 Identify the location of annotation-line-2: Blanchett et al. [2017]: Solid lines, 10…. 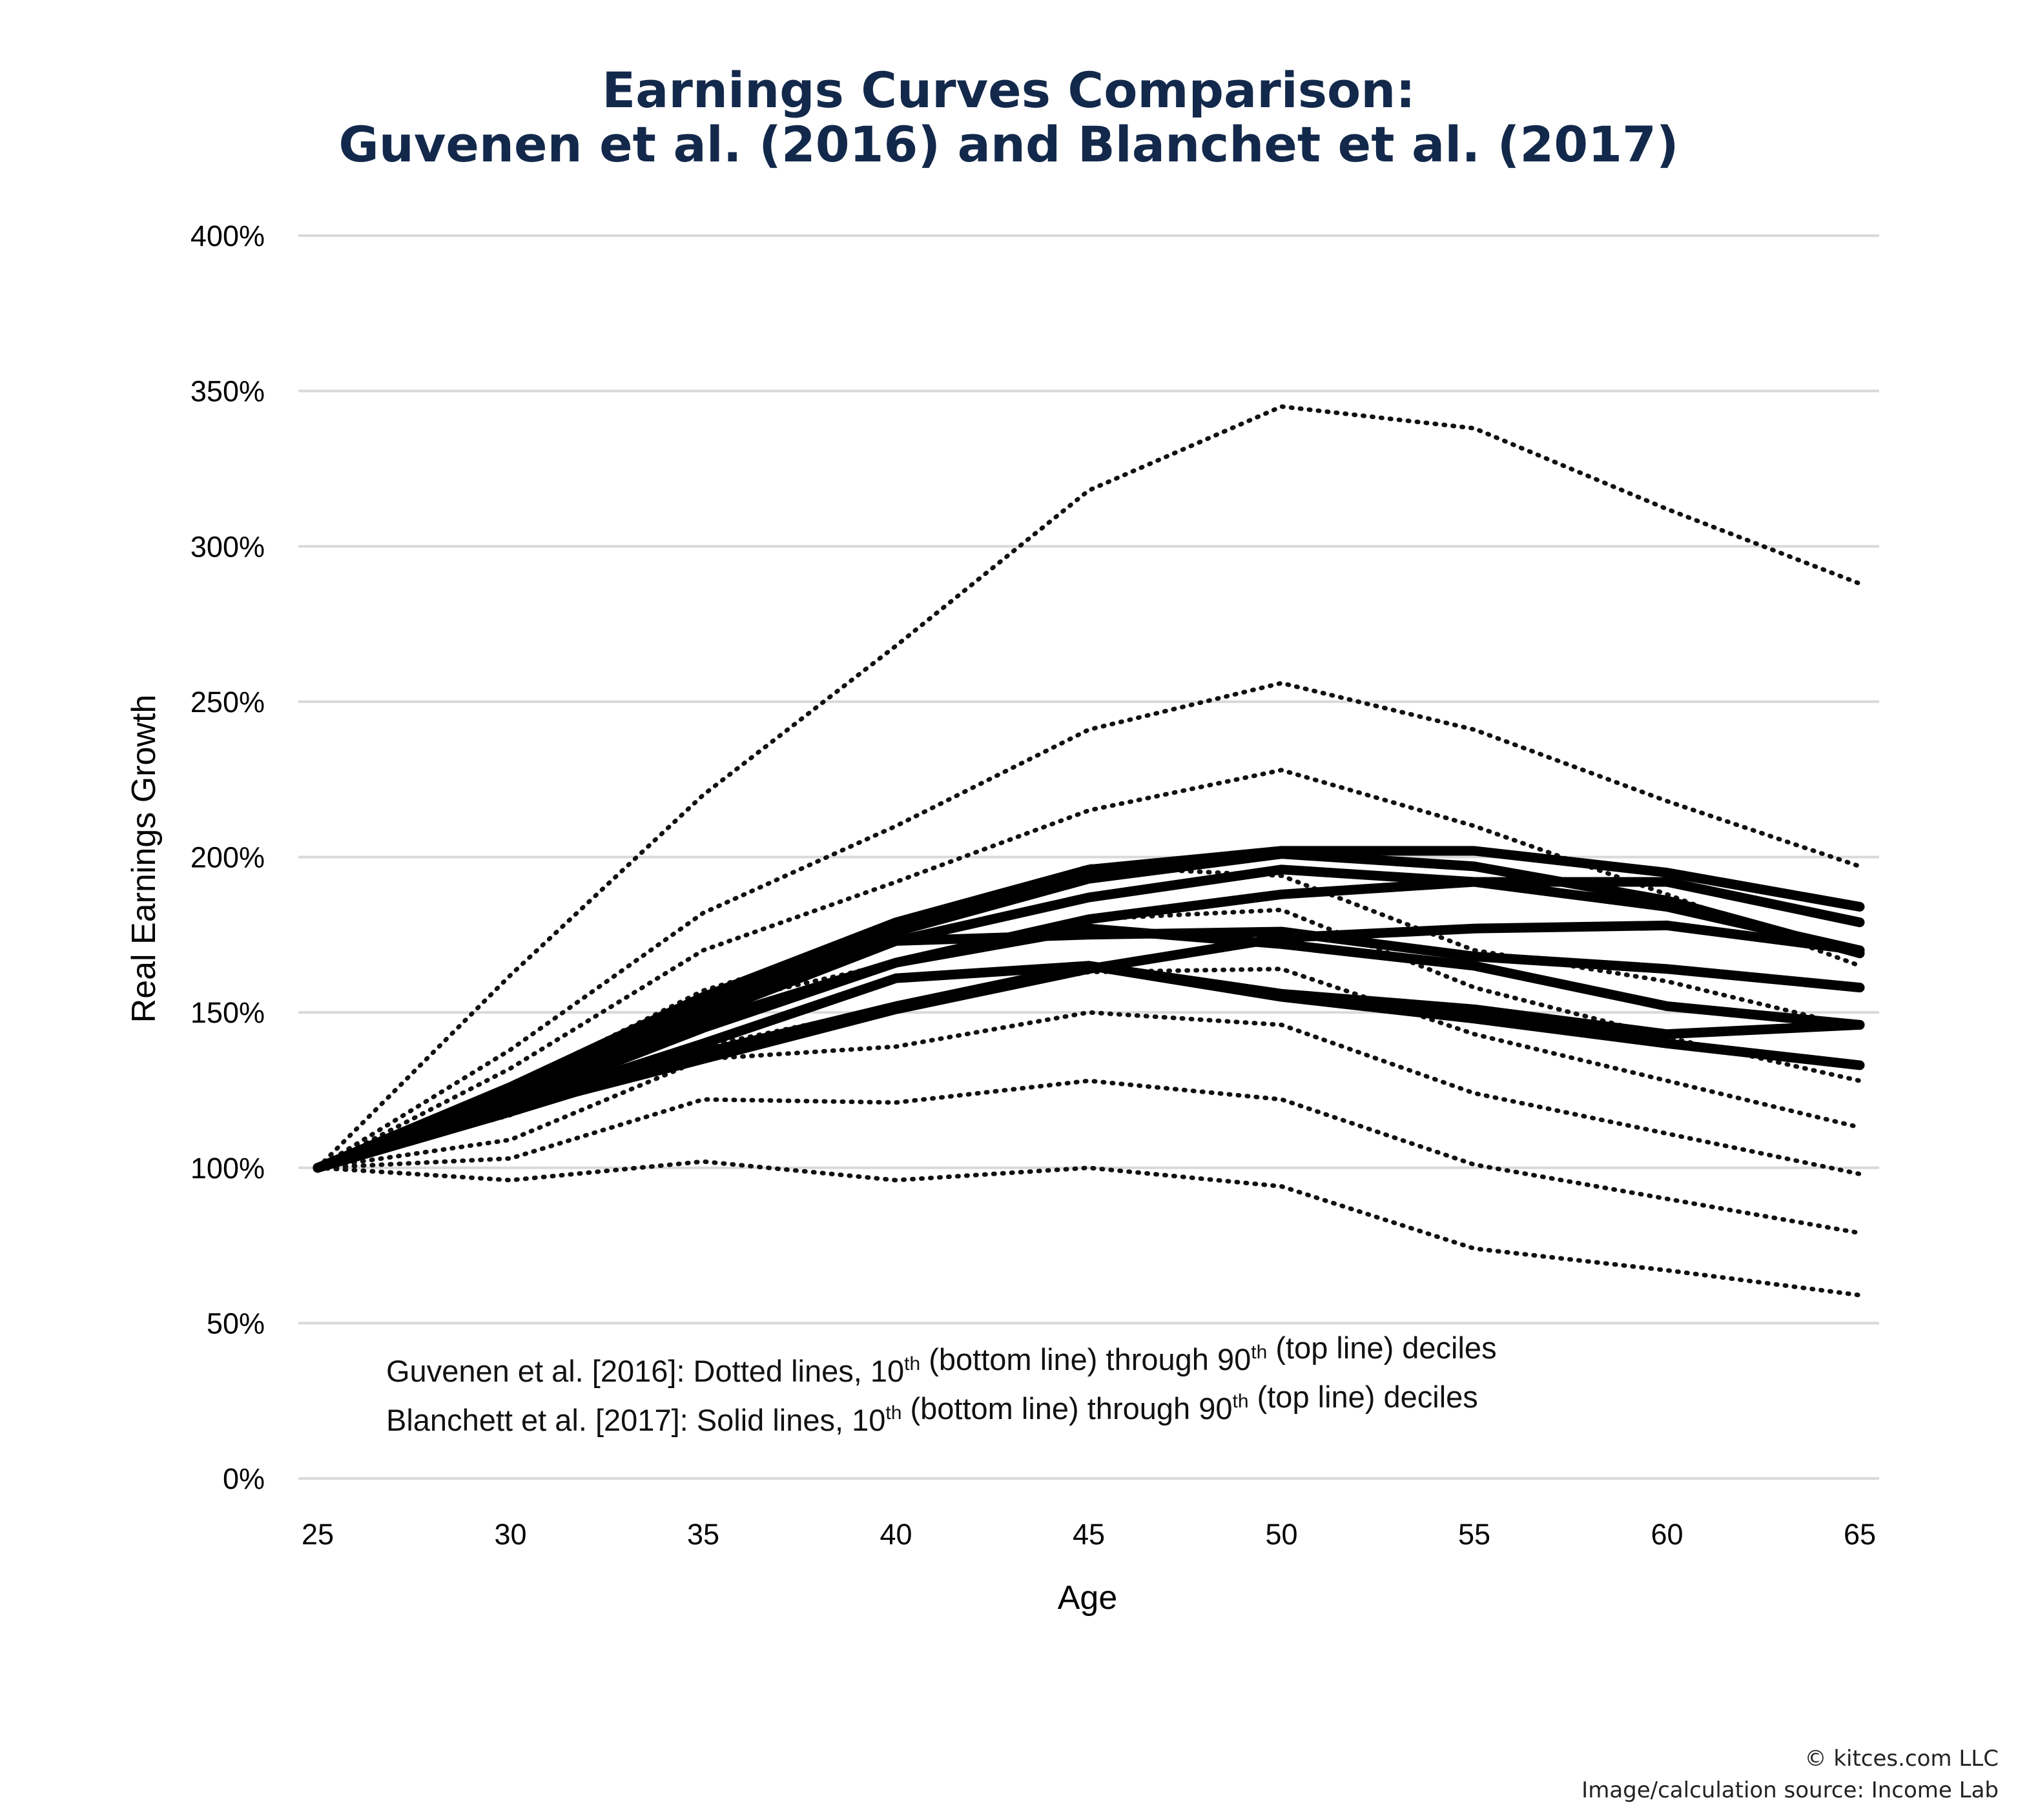
(932, 1408).